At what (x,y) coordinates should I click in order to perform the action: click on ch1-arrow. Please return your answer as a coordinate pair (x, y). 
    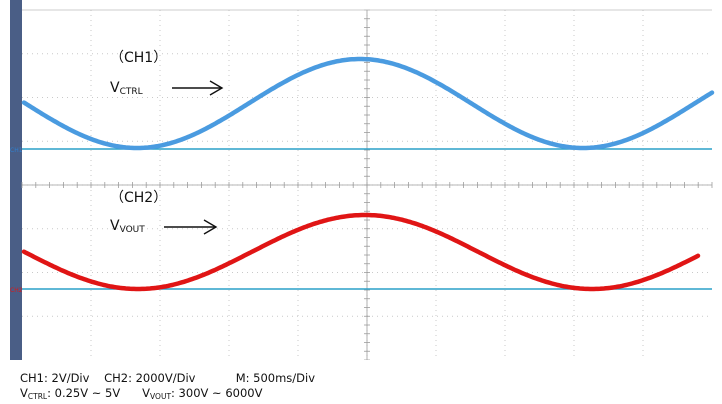
    Looking at the image, I should click on (198, 88).